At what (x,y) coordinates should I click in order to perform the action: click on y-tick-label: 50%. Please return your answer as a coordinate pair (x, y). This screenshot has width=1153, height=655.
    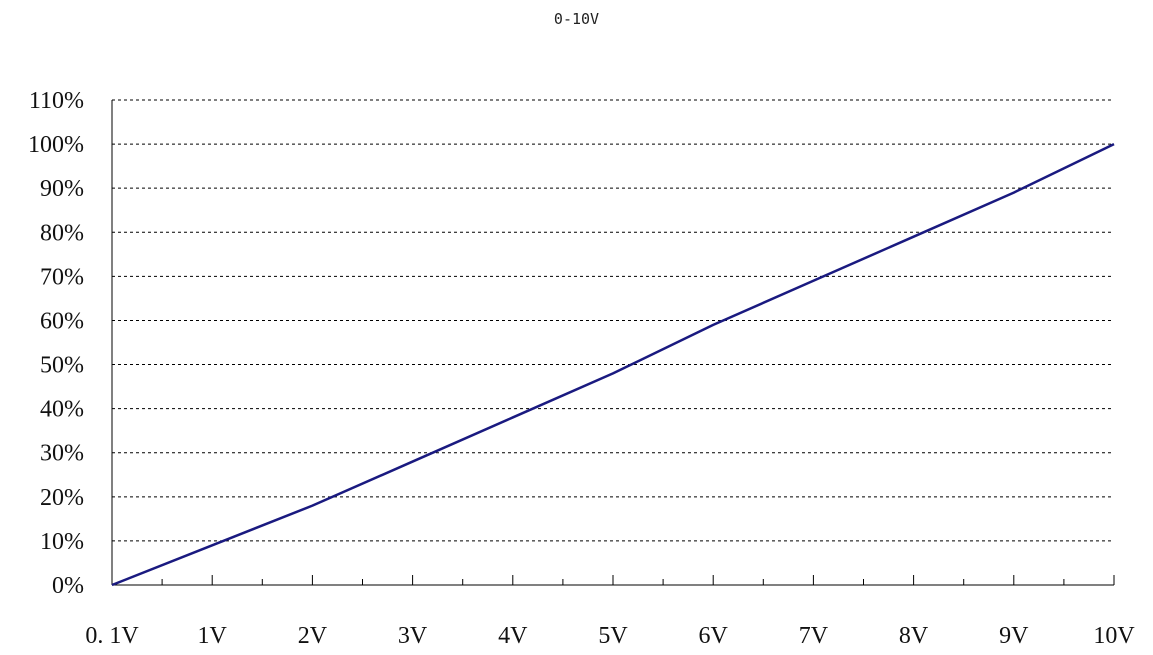
    Looking at the image, I should click on (62, 366).